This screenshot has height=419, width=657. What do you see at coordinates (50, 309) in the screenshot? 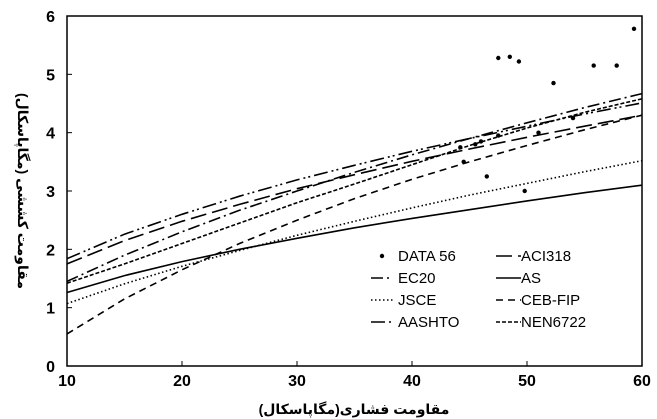
I see `y-tick-label: 1` at bounding box center [50, 309].